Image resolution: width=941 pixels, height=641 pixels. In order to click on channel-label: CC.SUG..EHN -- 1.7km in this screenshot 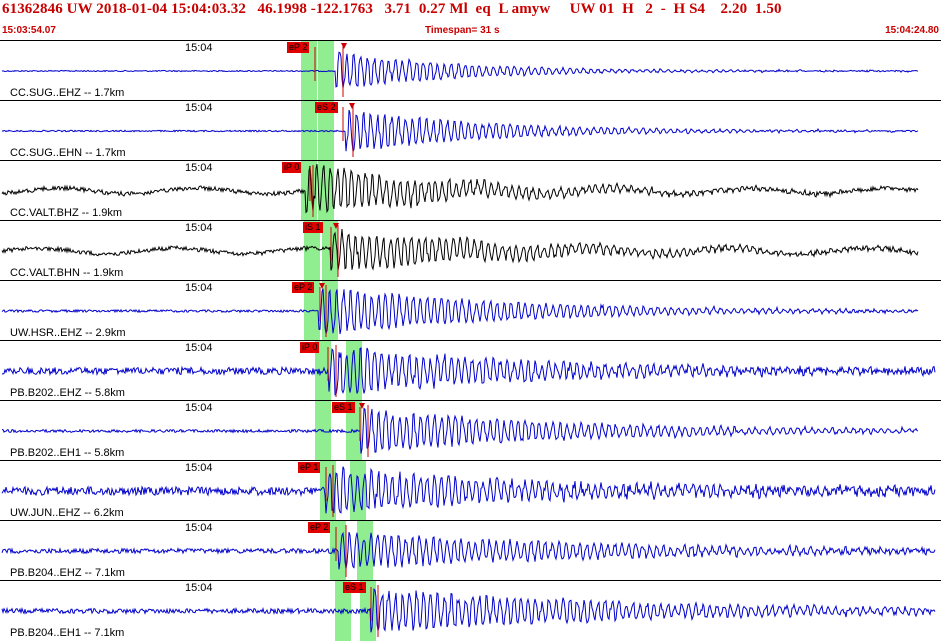, I will do `click(68, 153)`.